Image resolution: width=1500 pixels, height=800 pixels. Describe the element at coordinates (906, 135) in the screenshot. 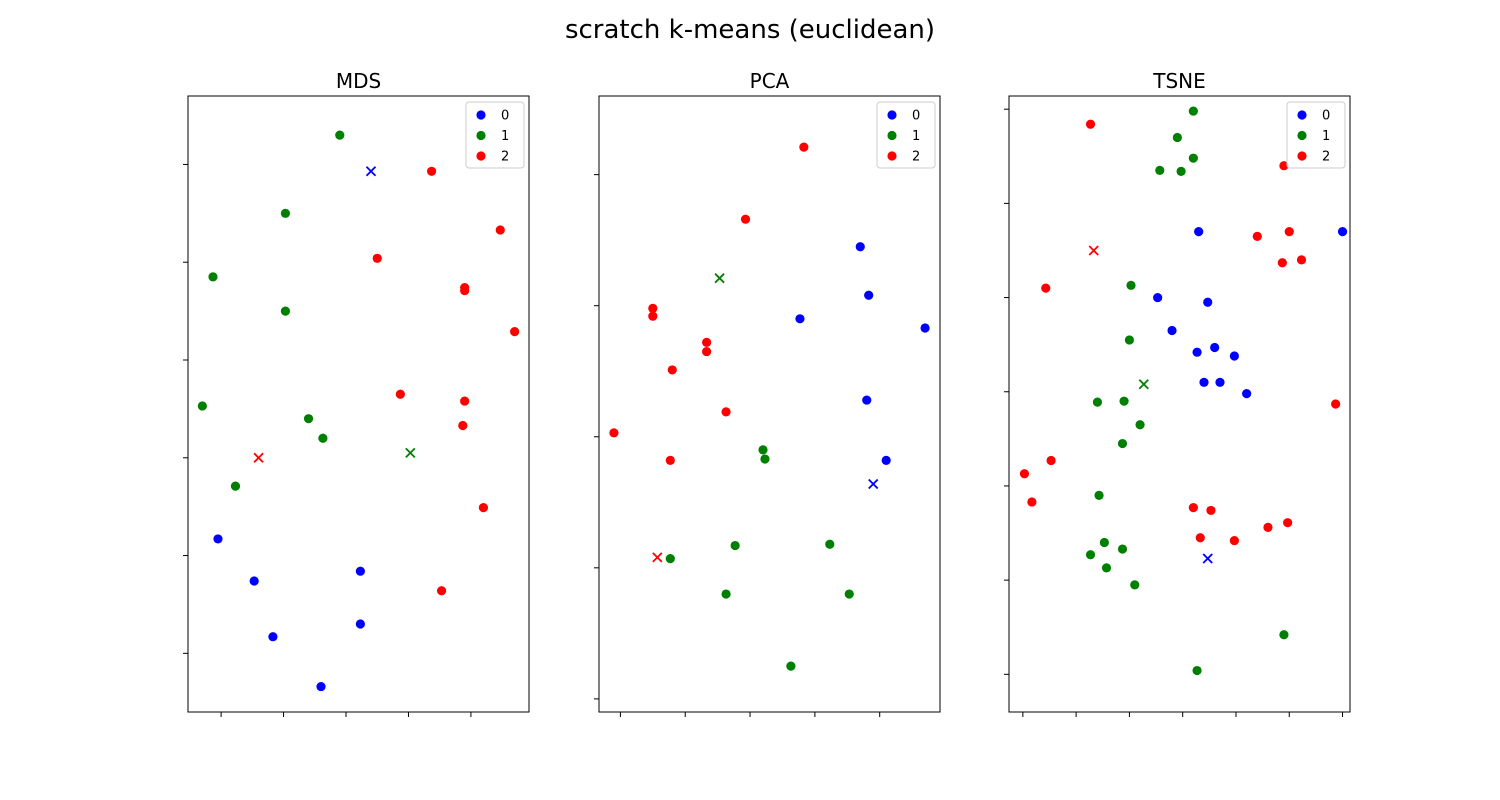

I see `legend-box` at that location.